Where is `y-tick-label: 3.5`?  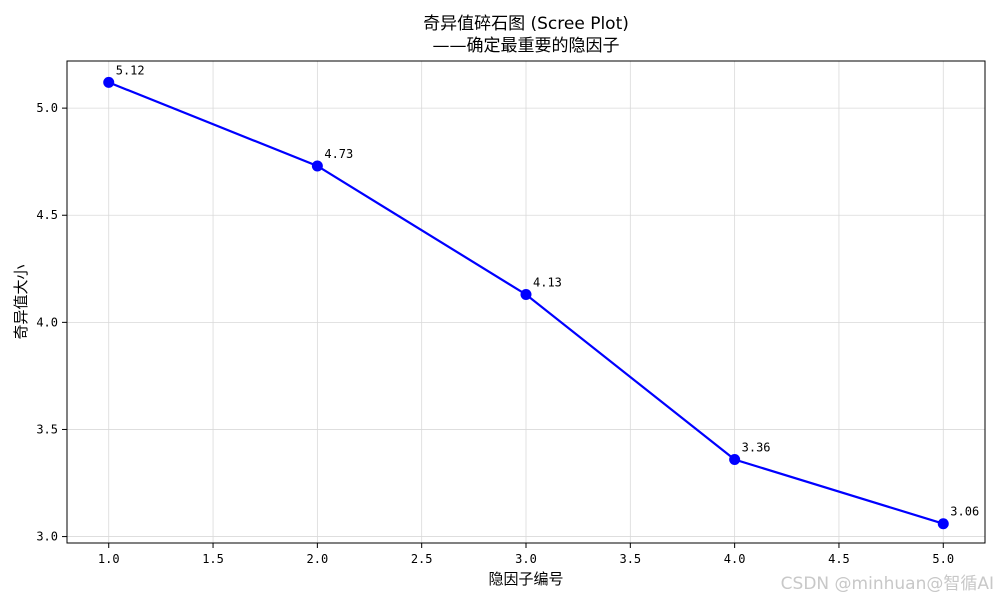 y-tick-label: 3.5 is located at coordinates (47, 429).